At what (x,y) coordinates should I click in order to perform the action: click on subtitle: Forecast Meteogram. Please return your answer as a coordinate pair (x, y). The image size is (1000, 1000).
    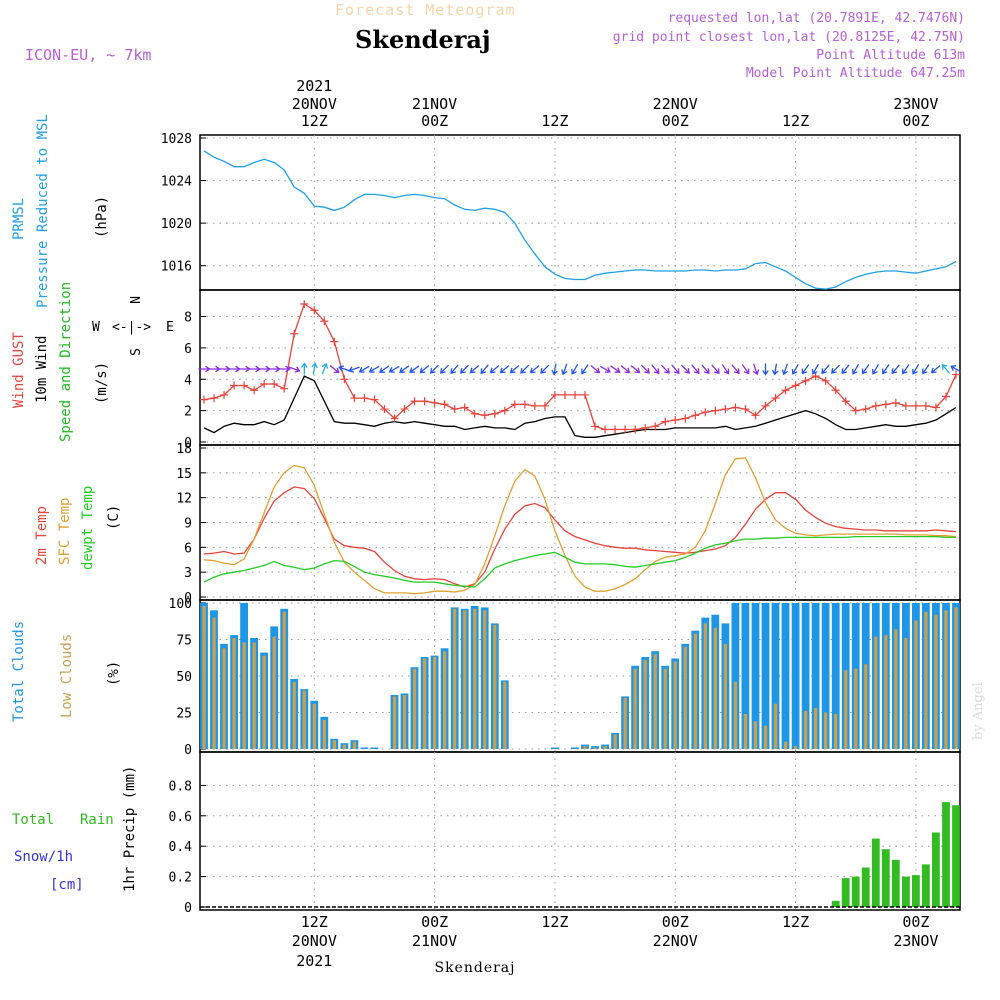
    Looking at the image, I should click on (425, 10).